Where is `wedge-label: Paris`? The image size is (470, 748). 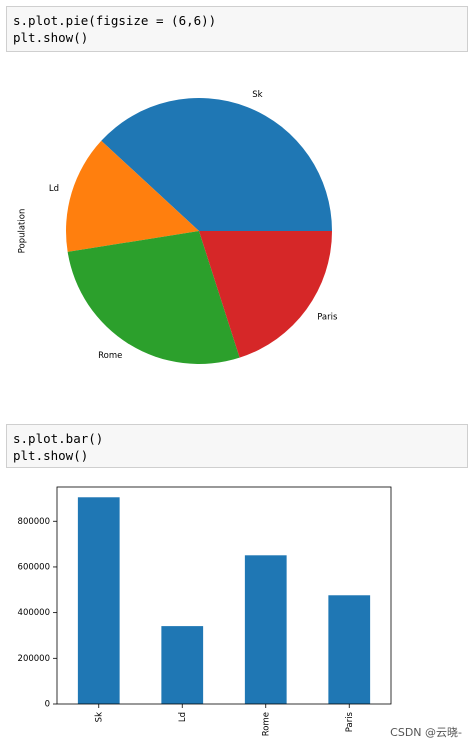
wedge-label: Paris is located at coordinates (327, 318).